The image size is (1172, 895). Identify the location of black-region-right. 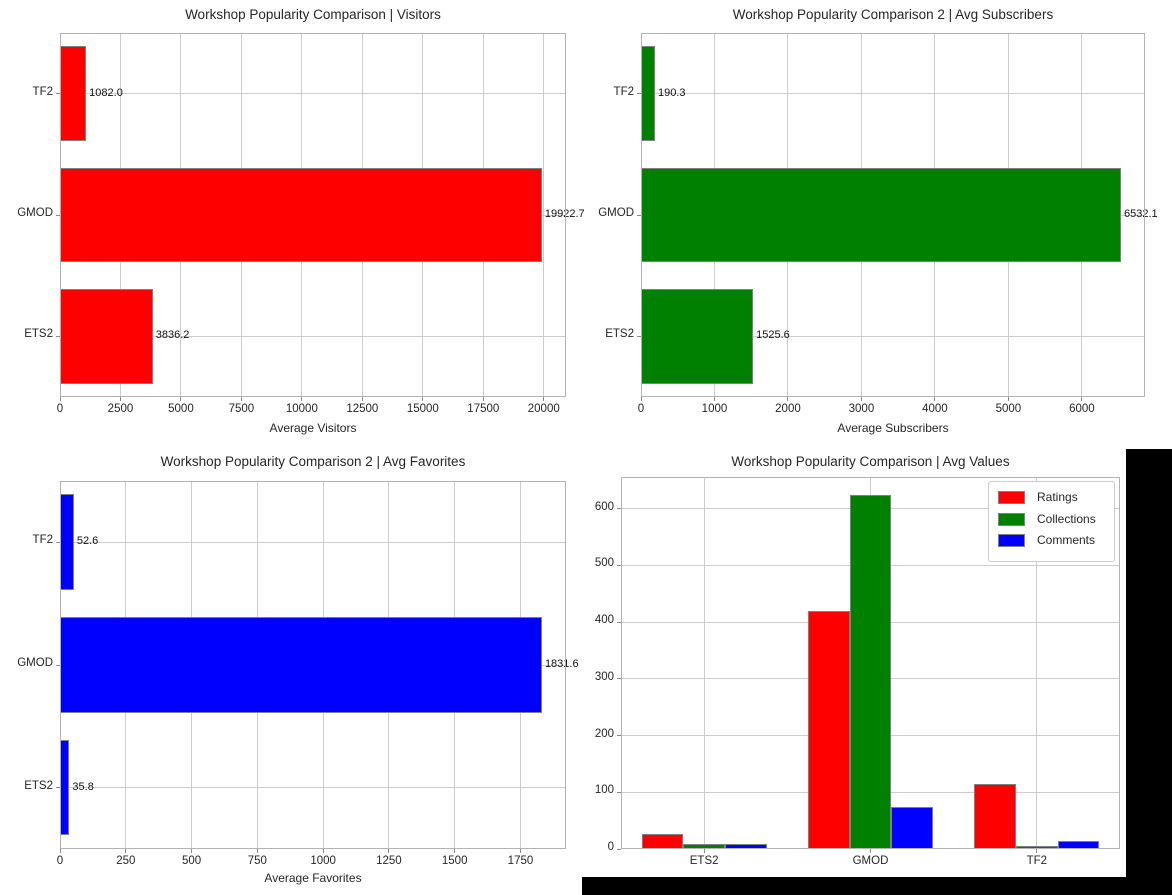
(1149, 672).